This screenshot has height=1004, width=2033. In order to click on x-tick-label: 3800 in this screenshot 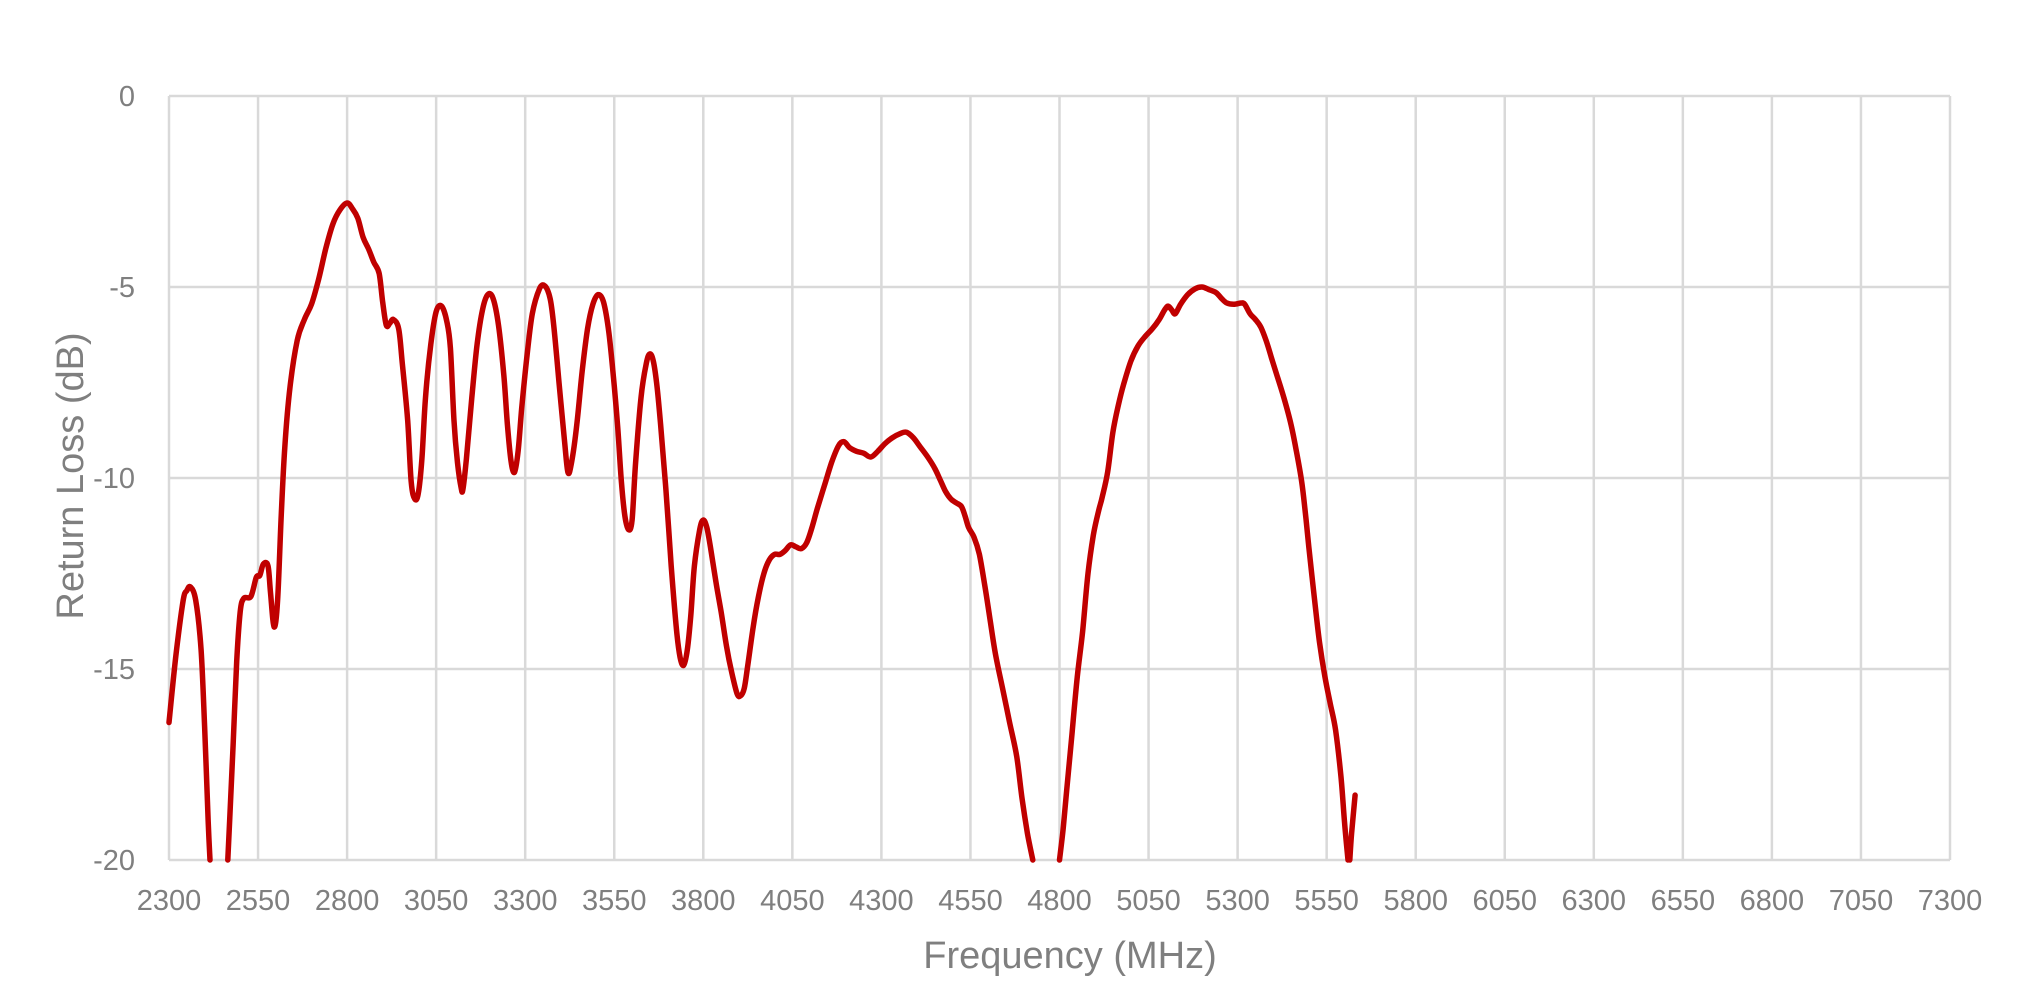, I will do `click(703, 901)`.